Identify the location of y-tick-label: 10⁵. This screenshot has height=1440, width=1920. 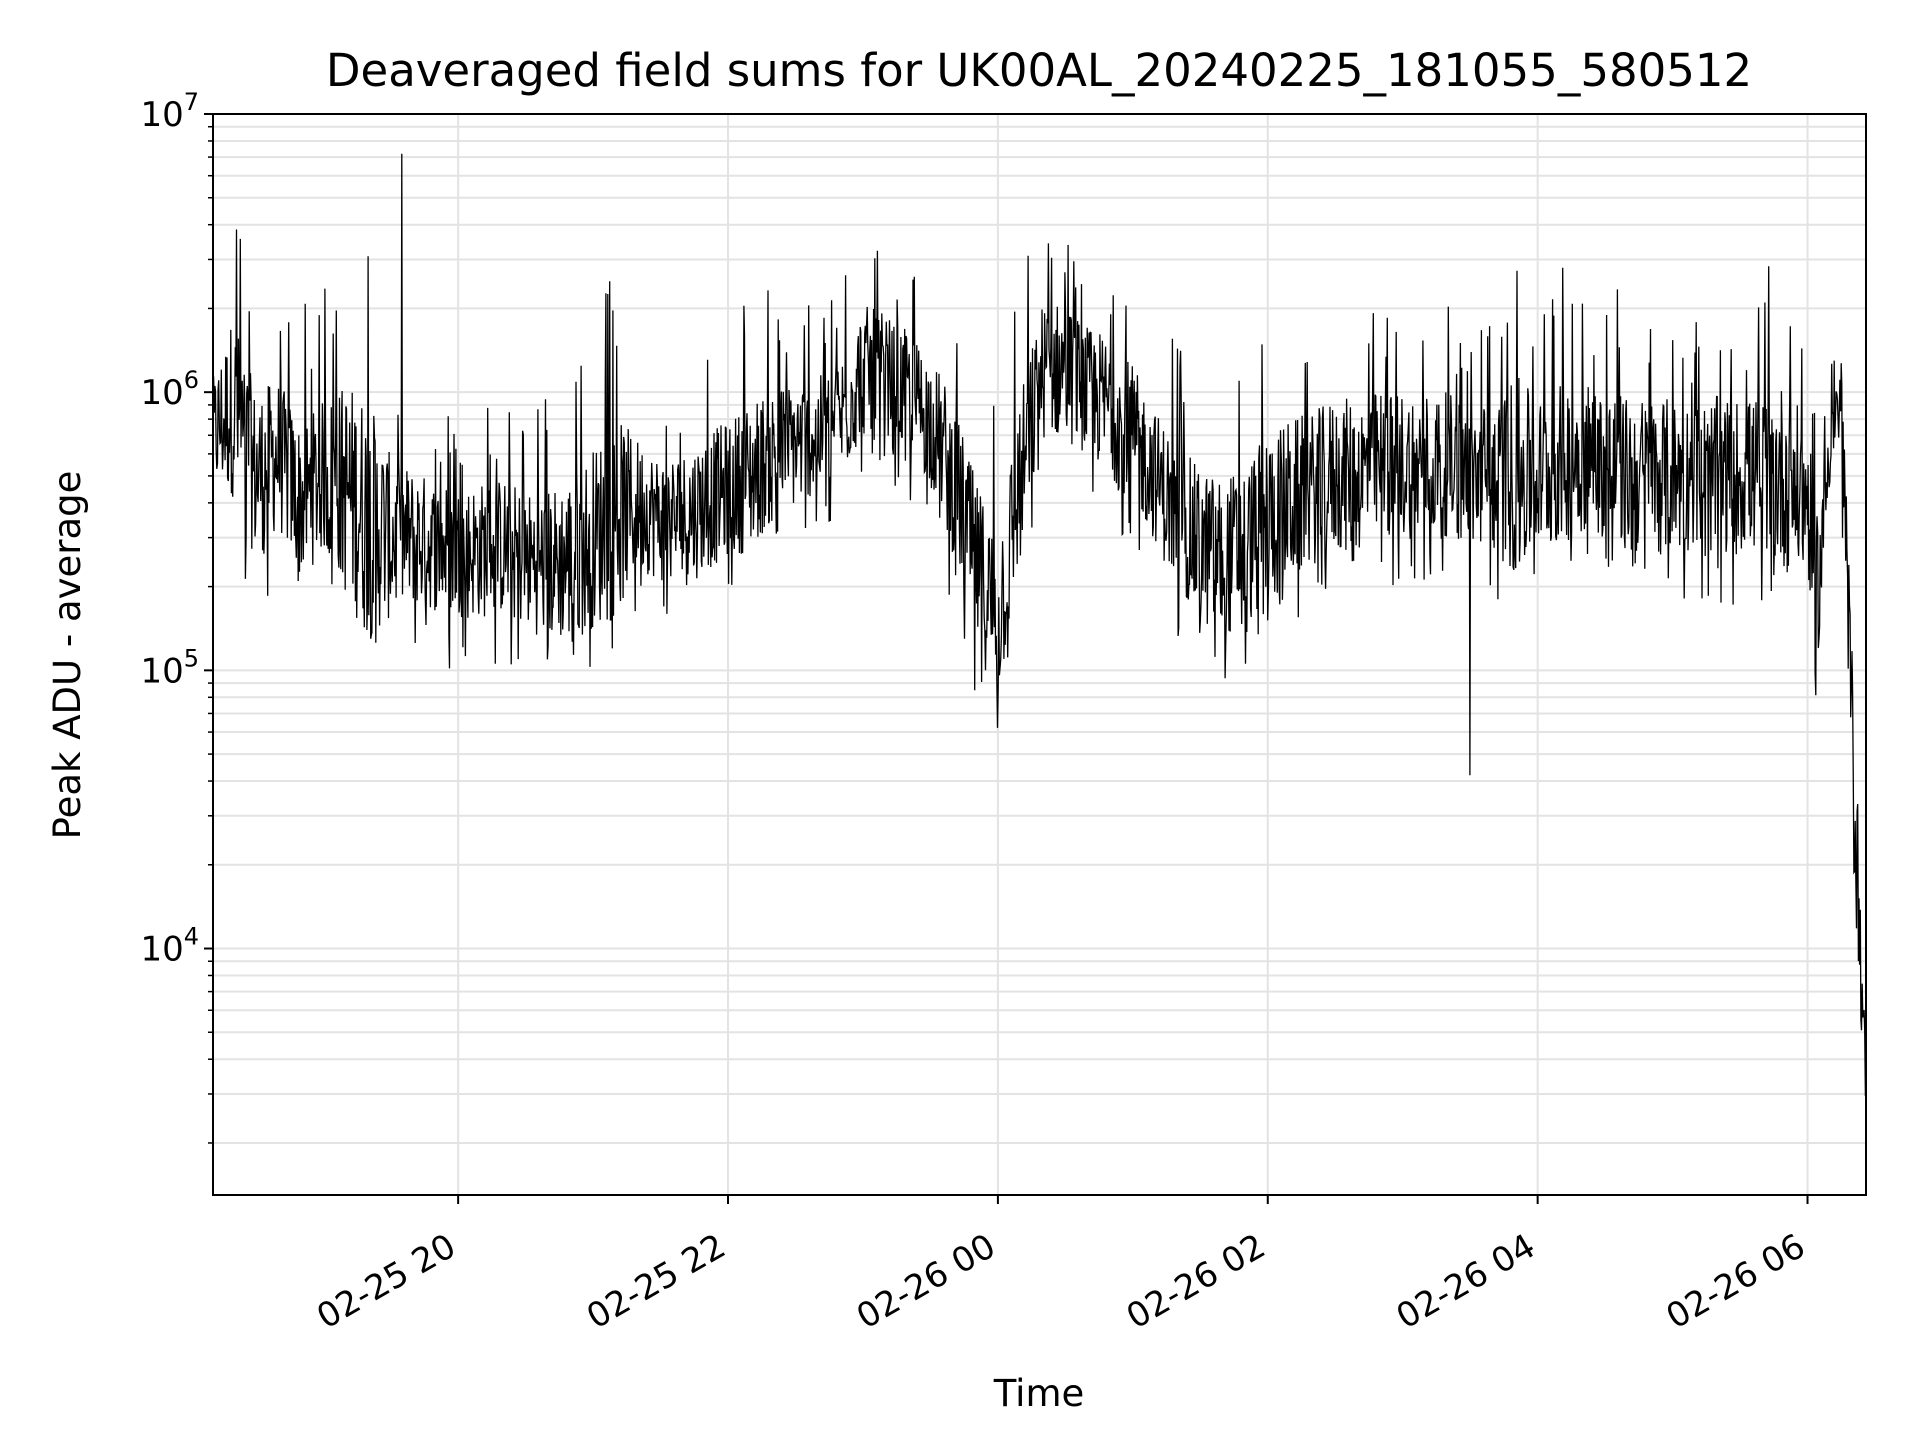
(169, 667).